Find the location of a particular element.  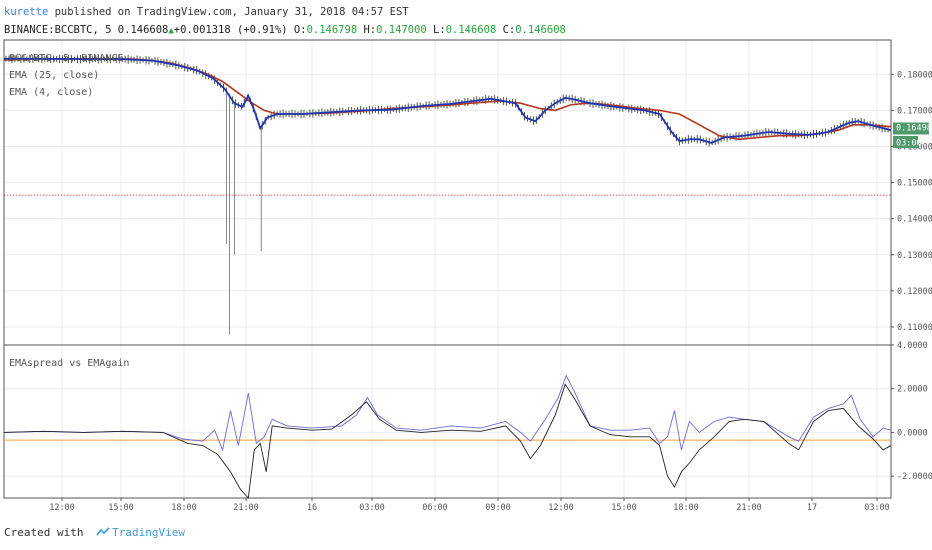

last-price-value: 0.164982 is located at coordinates (914, 129).